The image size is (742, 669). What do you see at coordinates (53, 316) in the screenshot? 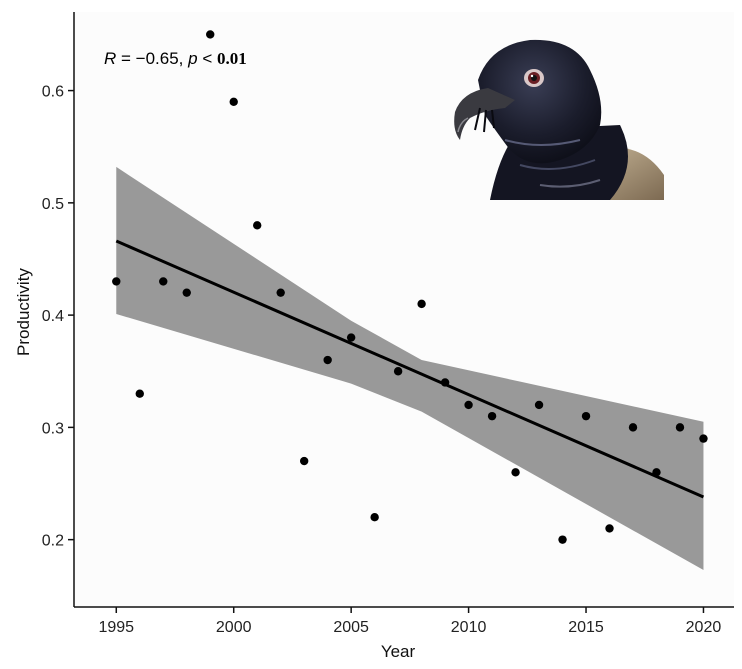
I see `y-tick-label: 0.4` at bounding box center [53, 316].